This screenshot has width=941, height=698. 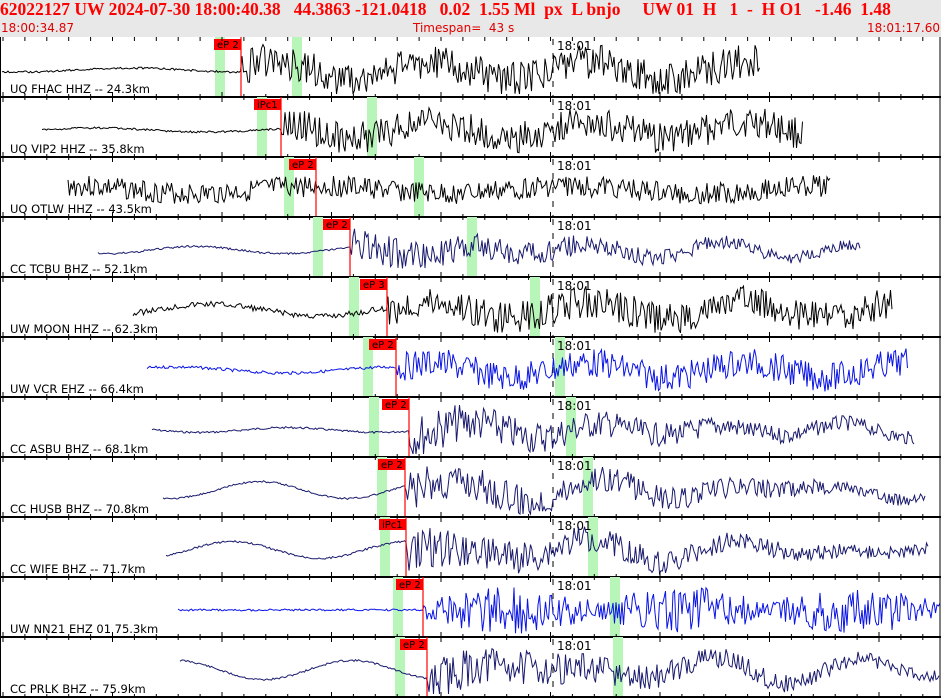 I want to click on pick-label: eP 3, so click(x=374, y=285).